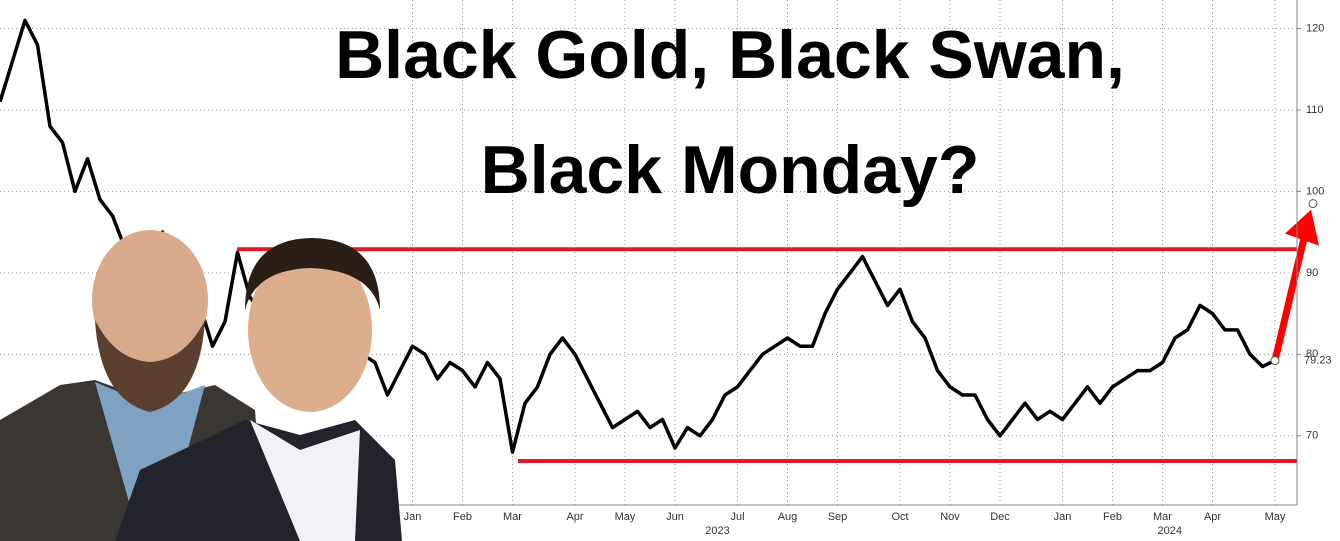 Image resolution: width=1340 pixels, height=541 pixels. Describe the element at coordinates (1315, 110) in the screenshot. I see `y-tick-label: 110` at that location.